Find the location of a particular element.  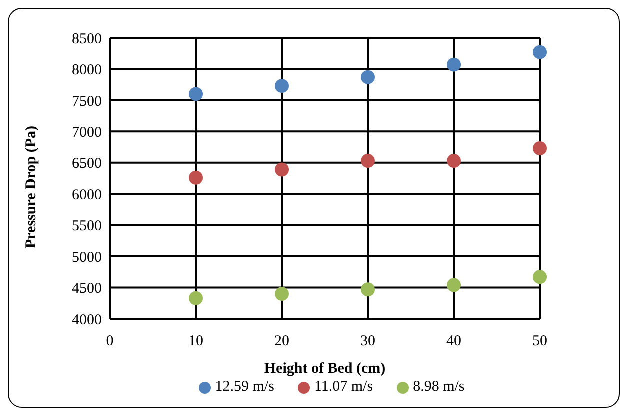

y-tick-label: 4500 is located at coordinates (87, 289).